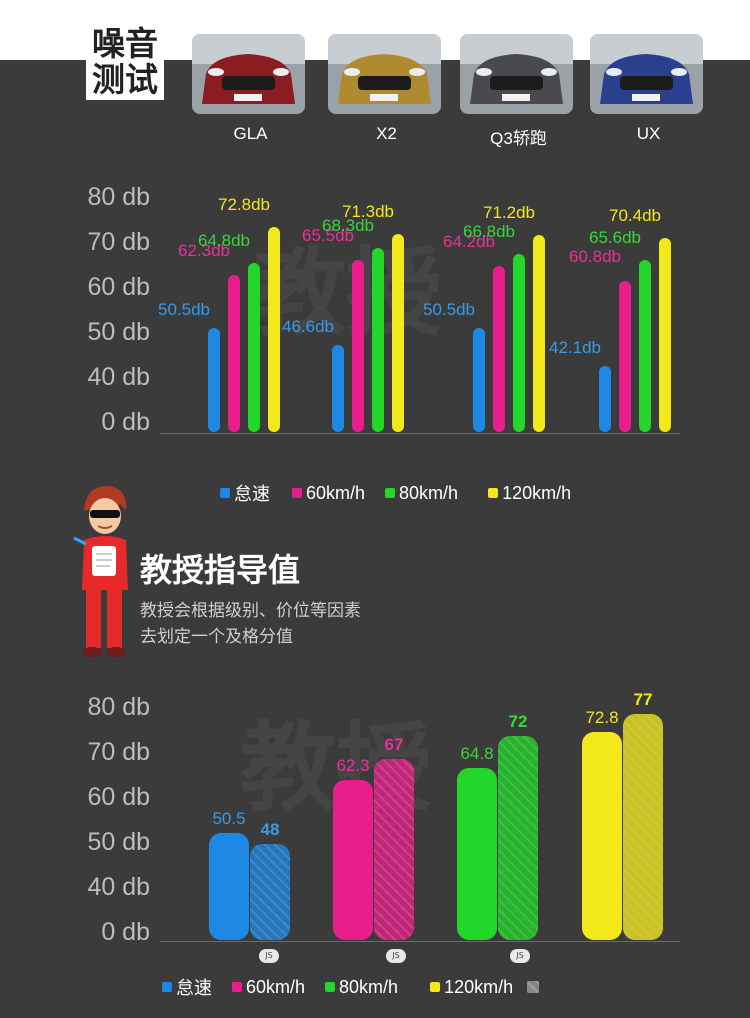  Describe the element at coordinates (118, 197) in the screenshot. I see `chart1-ytick-0: 80 db` at that location.